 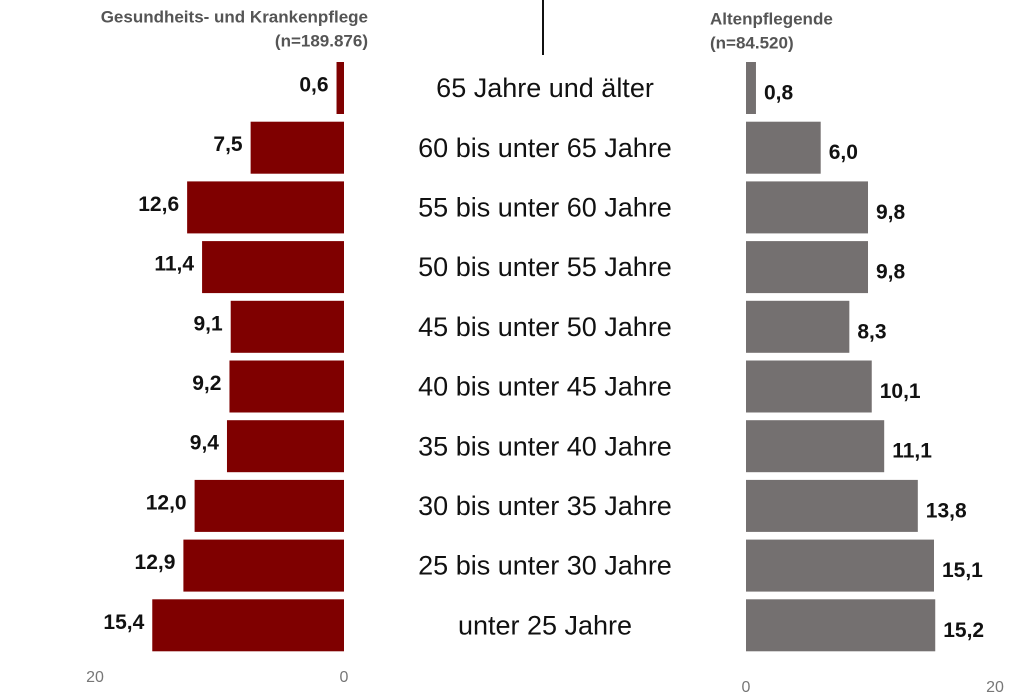 I want to click on category-label: 40 bis unter 45 Jahre, so click(x=545, y=387).